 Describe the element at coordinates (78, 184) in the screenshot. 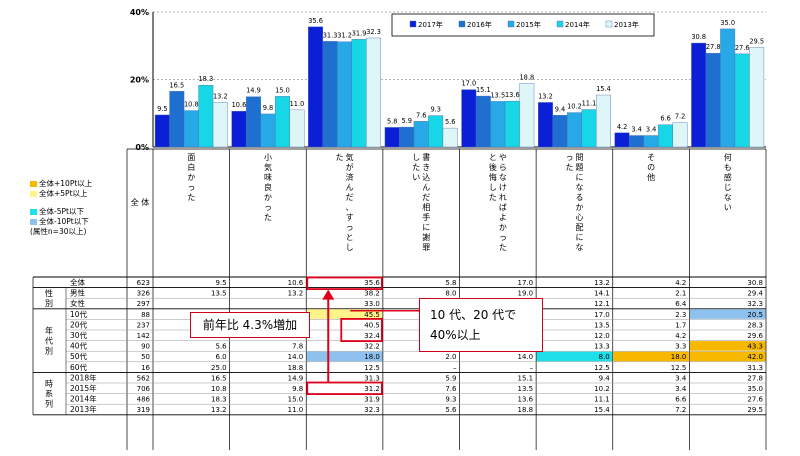

I see `legend-item: 全体+10Pt以上` at that location.